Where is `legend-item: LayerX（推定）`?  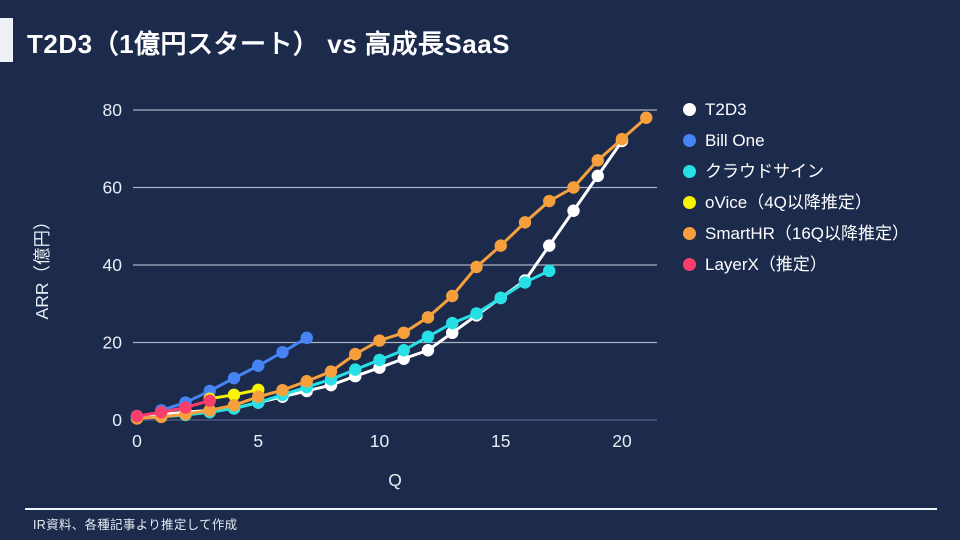
legend-item: LayerX（推定） is located at coordinates (814, 264).